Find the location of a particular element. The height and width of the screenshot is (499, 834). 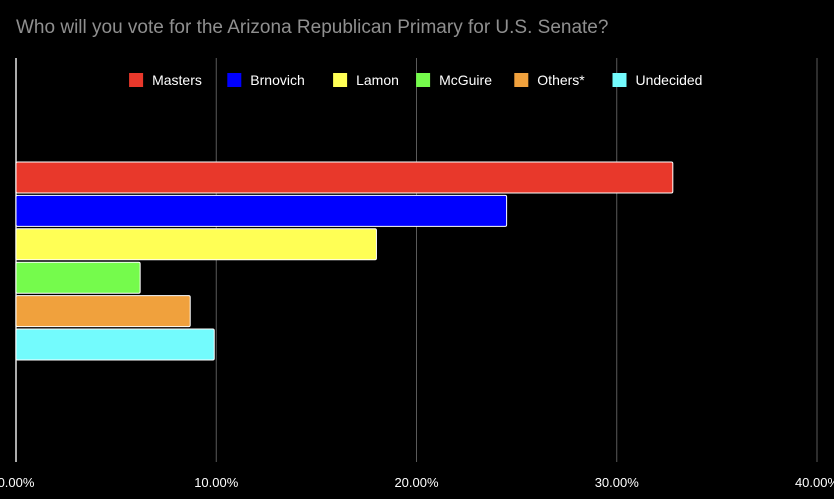

legend-label: Lamon is located at coordinates (377, 80).